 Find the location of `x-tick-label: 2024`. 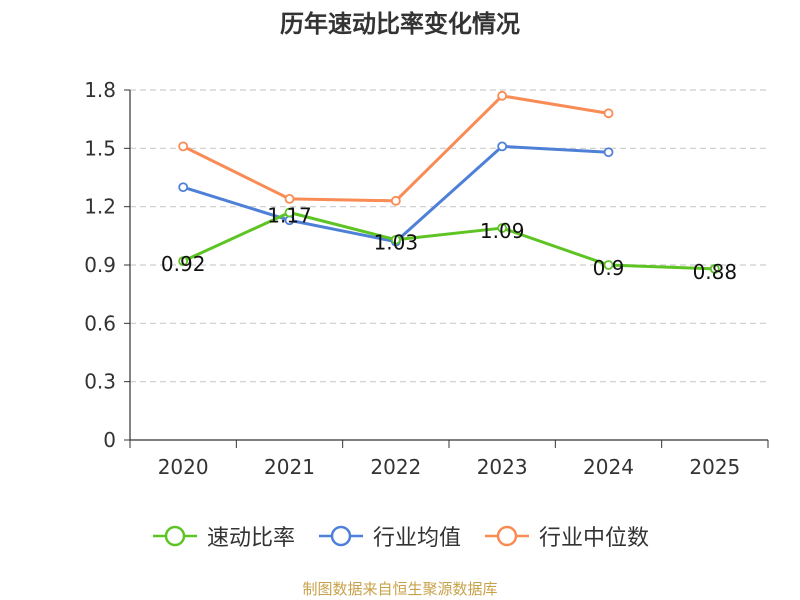

x-tick-label: 2024 is located at coordinates (608, 467).